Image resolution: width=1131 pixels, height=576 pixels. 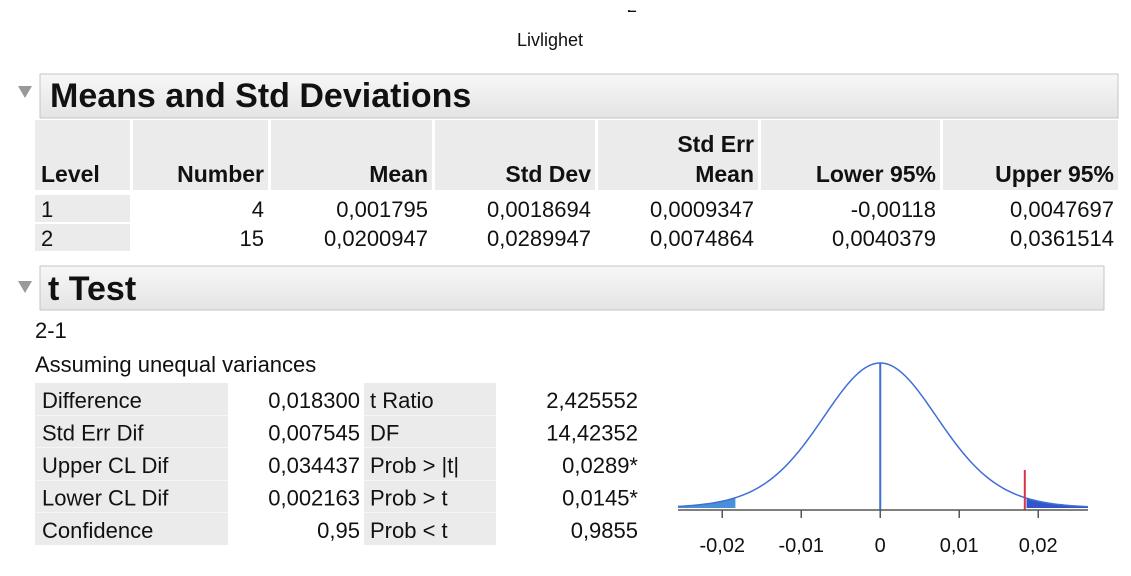 What do you see at coordinates (258, 209) in the screenshot?
I see `table-cell: 4` at bounding box center [258, 209].